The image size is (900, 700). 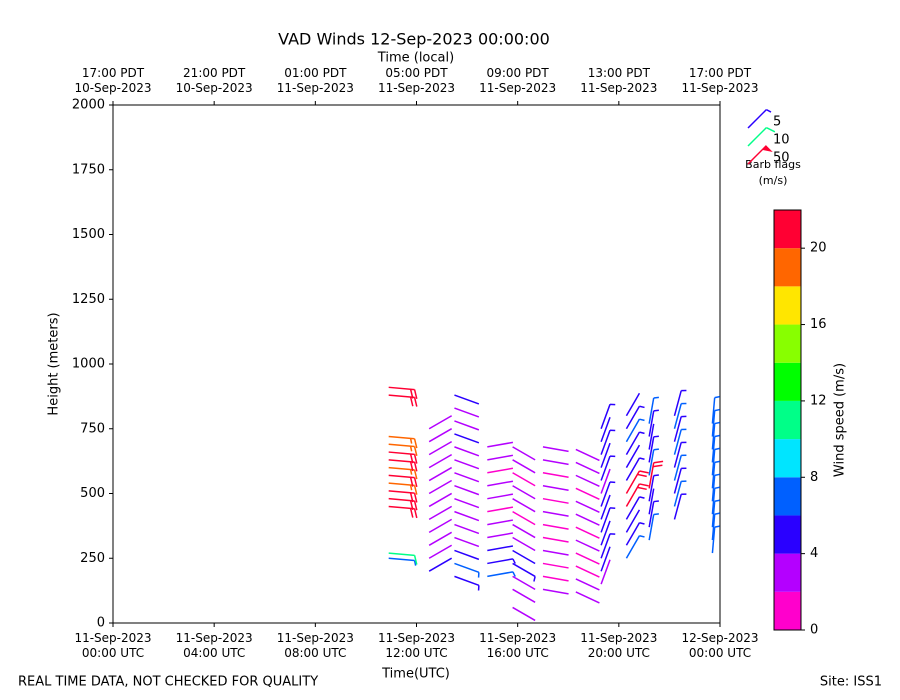 What do you see at coordinates (415, 58) in the screenshot?
I see `top-axis-label: Time (local)` at bounding box center [415, 58].